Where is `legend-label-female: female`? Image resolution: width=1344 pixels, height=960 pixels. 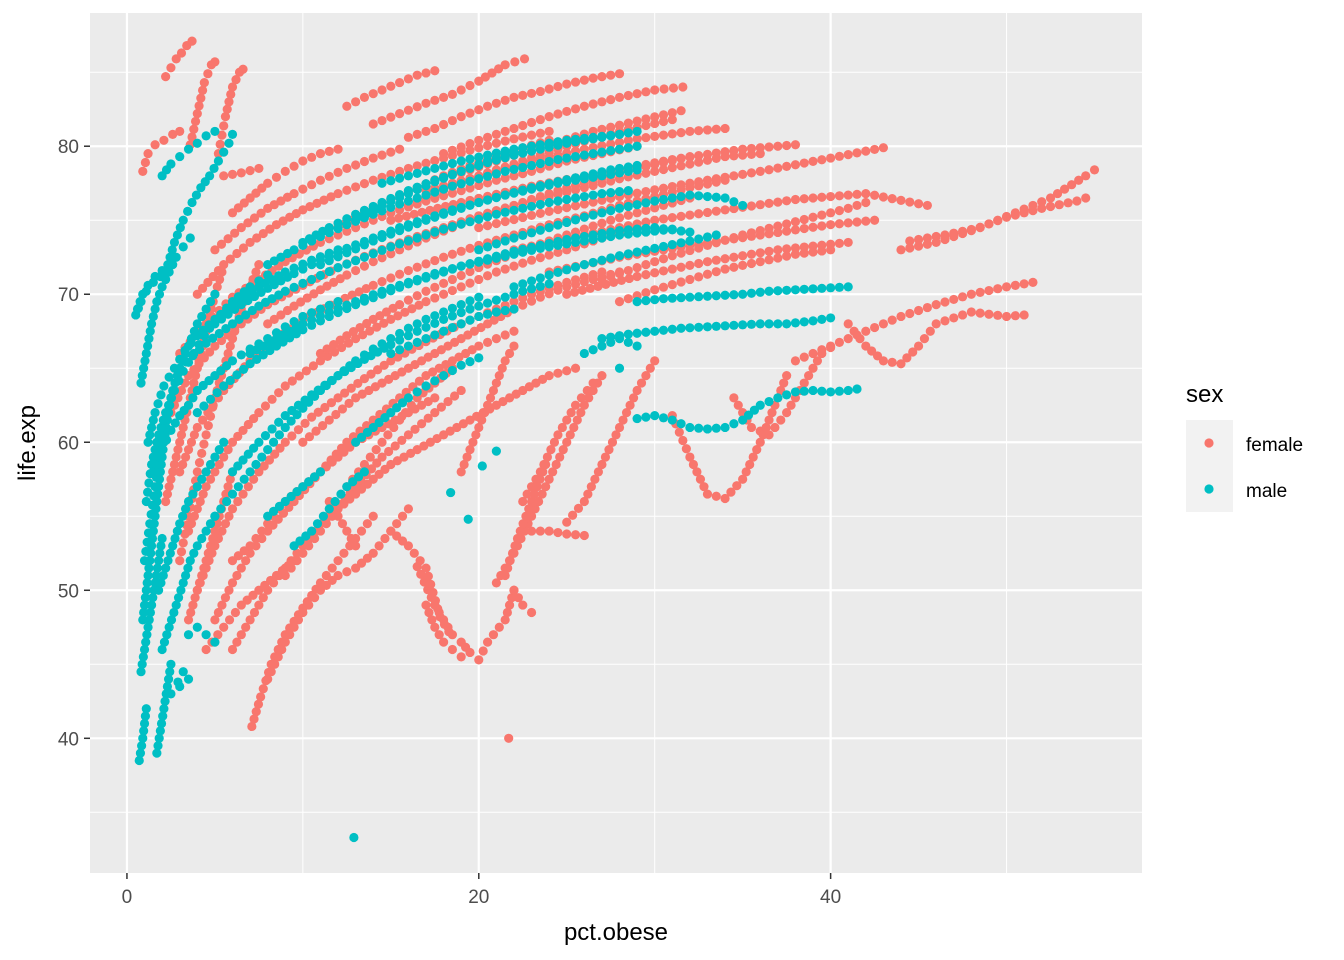 legend-label-female: female is located at coordinates (1274, 445).